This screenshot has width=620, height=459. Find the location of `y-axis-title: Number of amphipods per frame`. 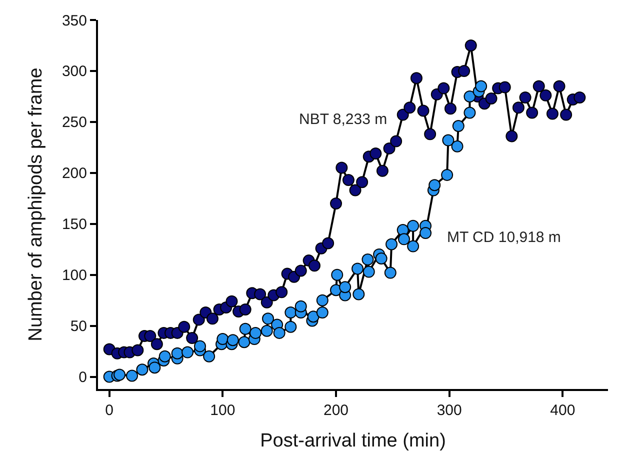

y-axis-title: Number of amphipods per frame is located at coordinates (35, 205).